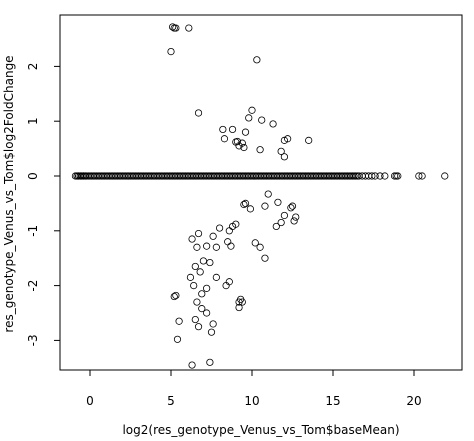 This screenshot has width=474, height=441. Describe the element at coordinates (33, 67) in the screenshot. I see `y-tick-label: 2` at that location.